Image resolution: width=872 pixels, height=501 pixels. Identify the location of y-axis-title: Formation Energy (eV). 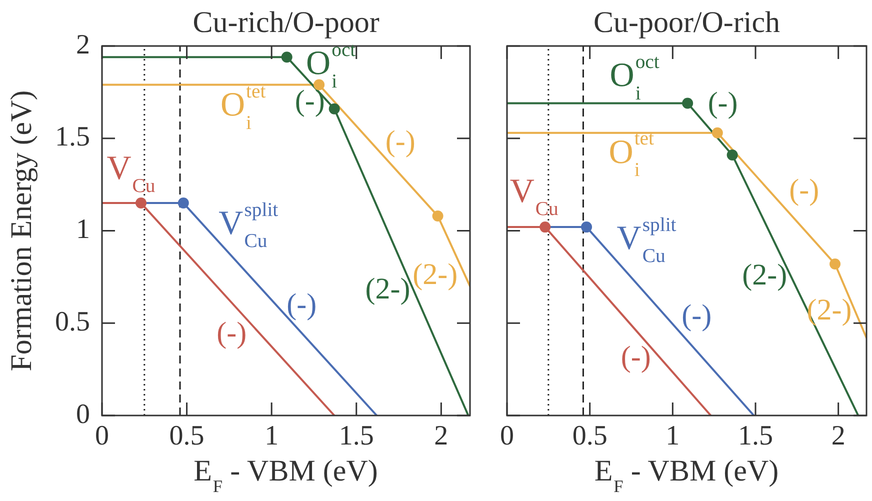
(21, 231).